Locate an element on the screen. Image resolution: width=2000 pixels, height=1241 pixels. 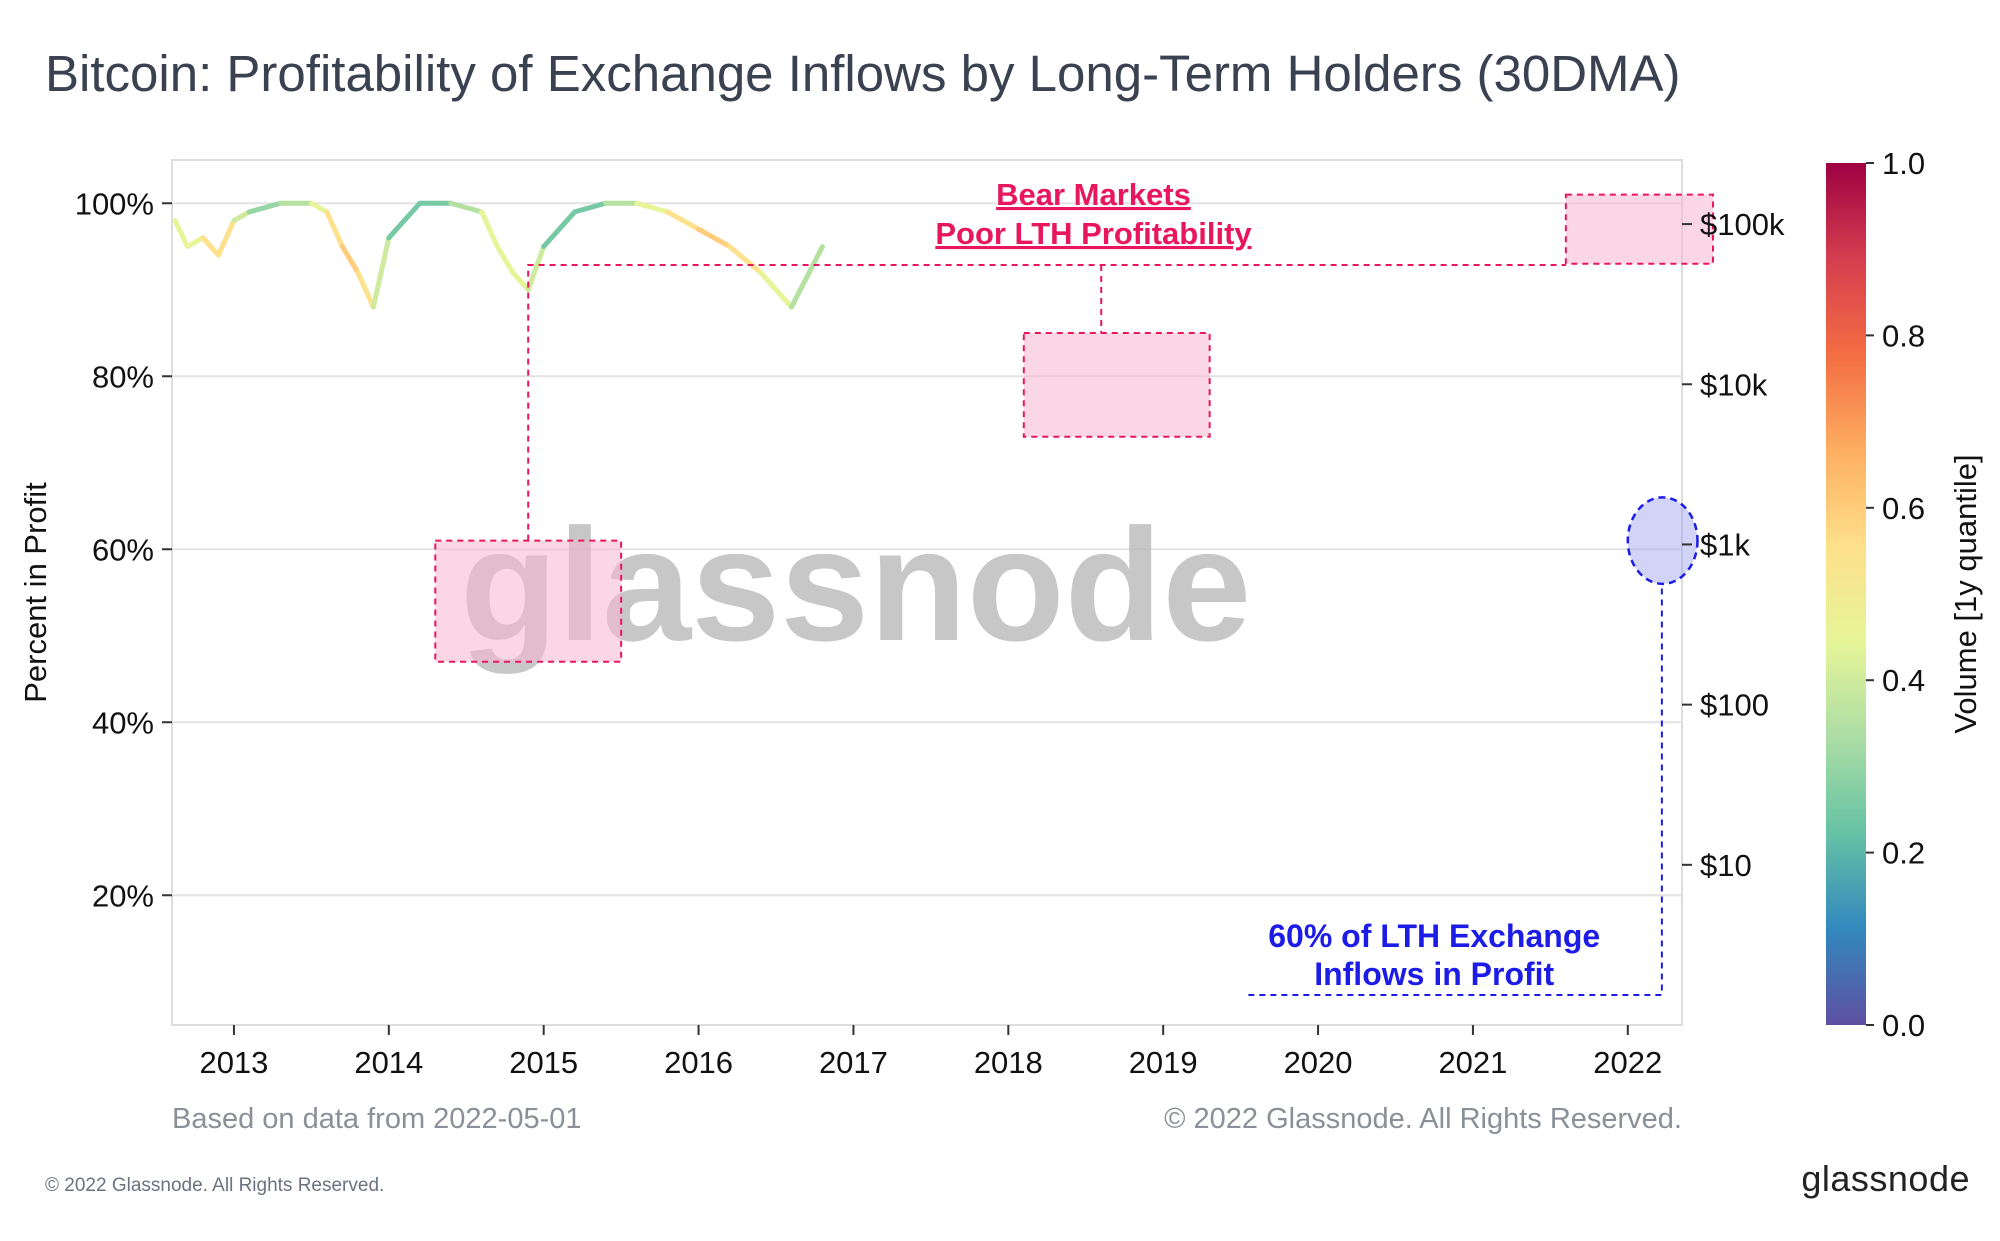
y-left-tick-label: 60% is located at coordinates (123, 549).